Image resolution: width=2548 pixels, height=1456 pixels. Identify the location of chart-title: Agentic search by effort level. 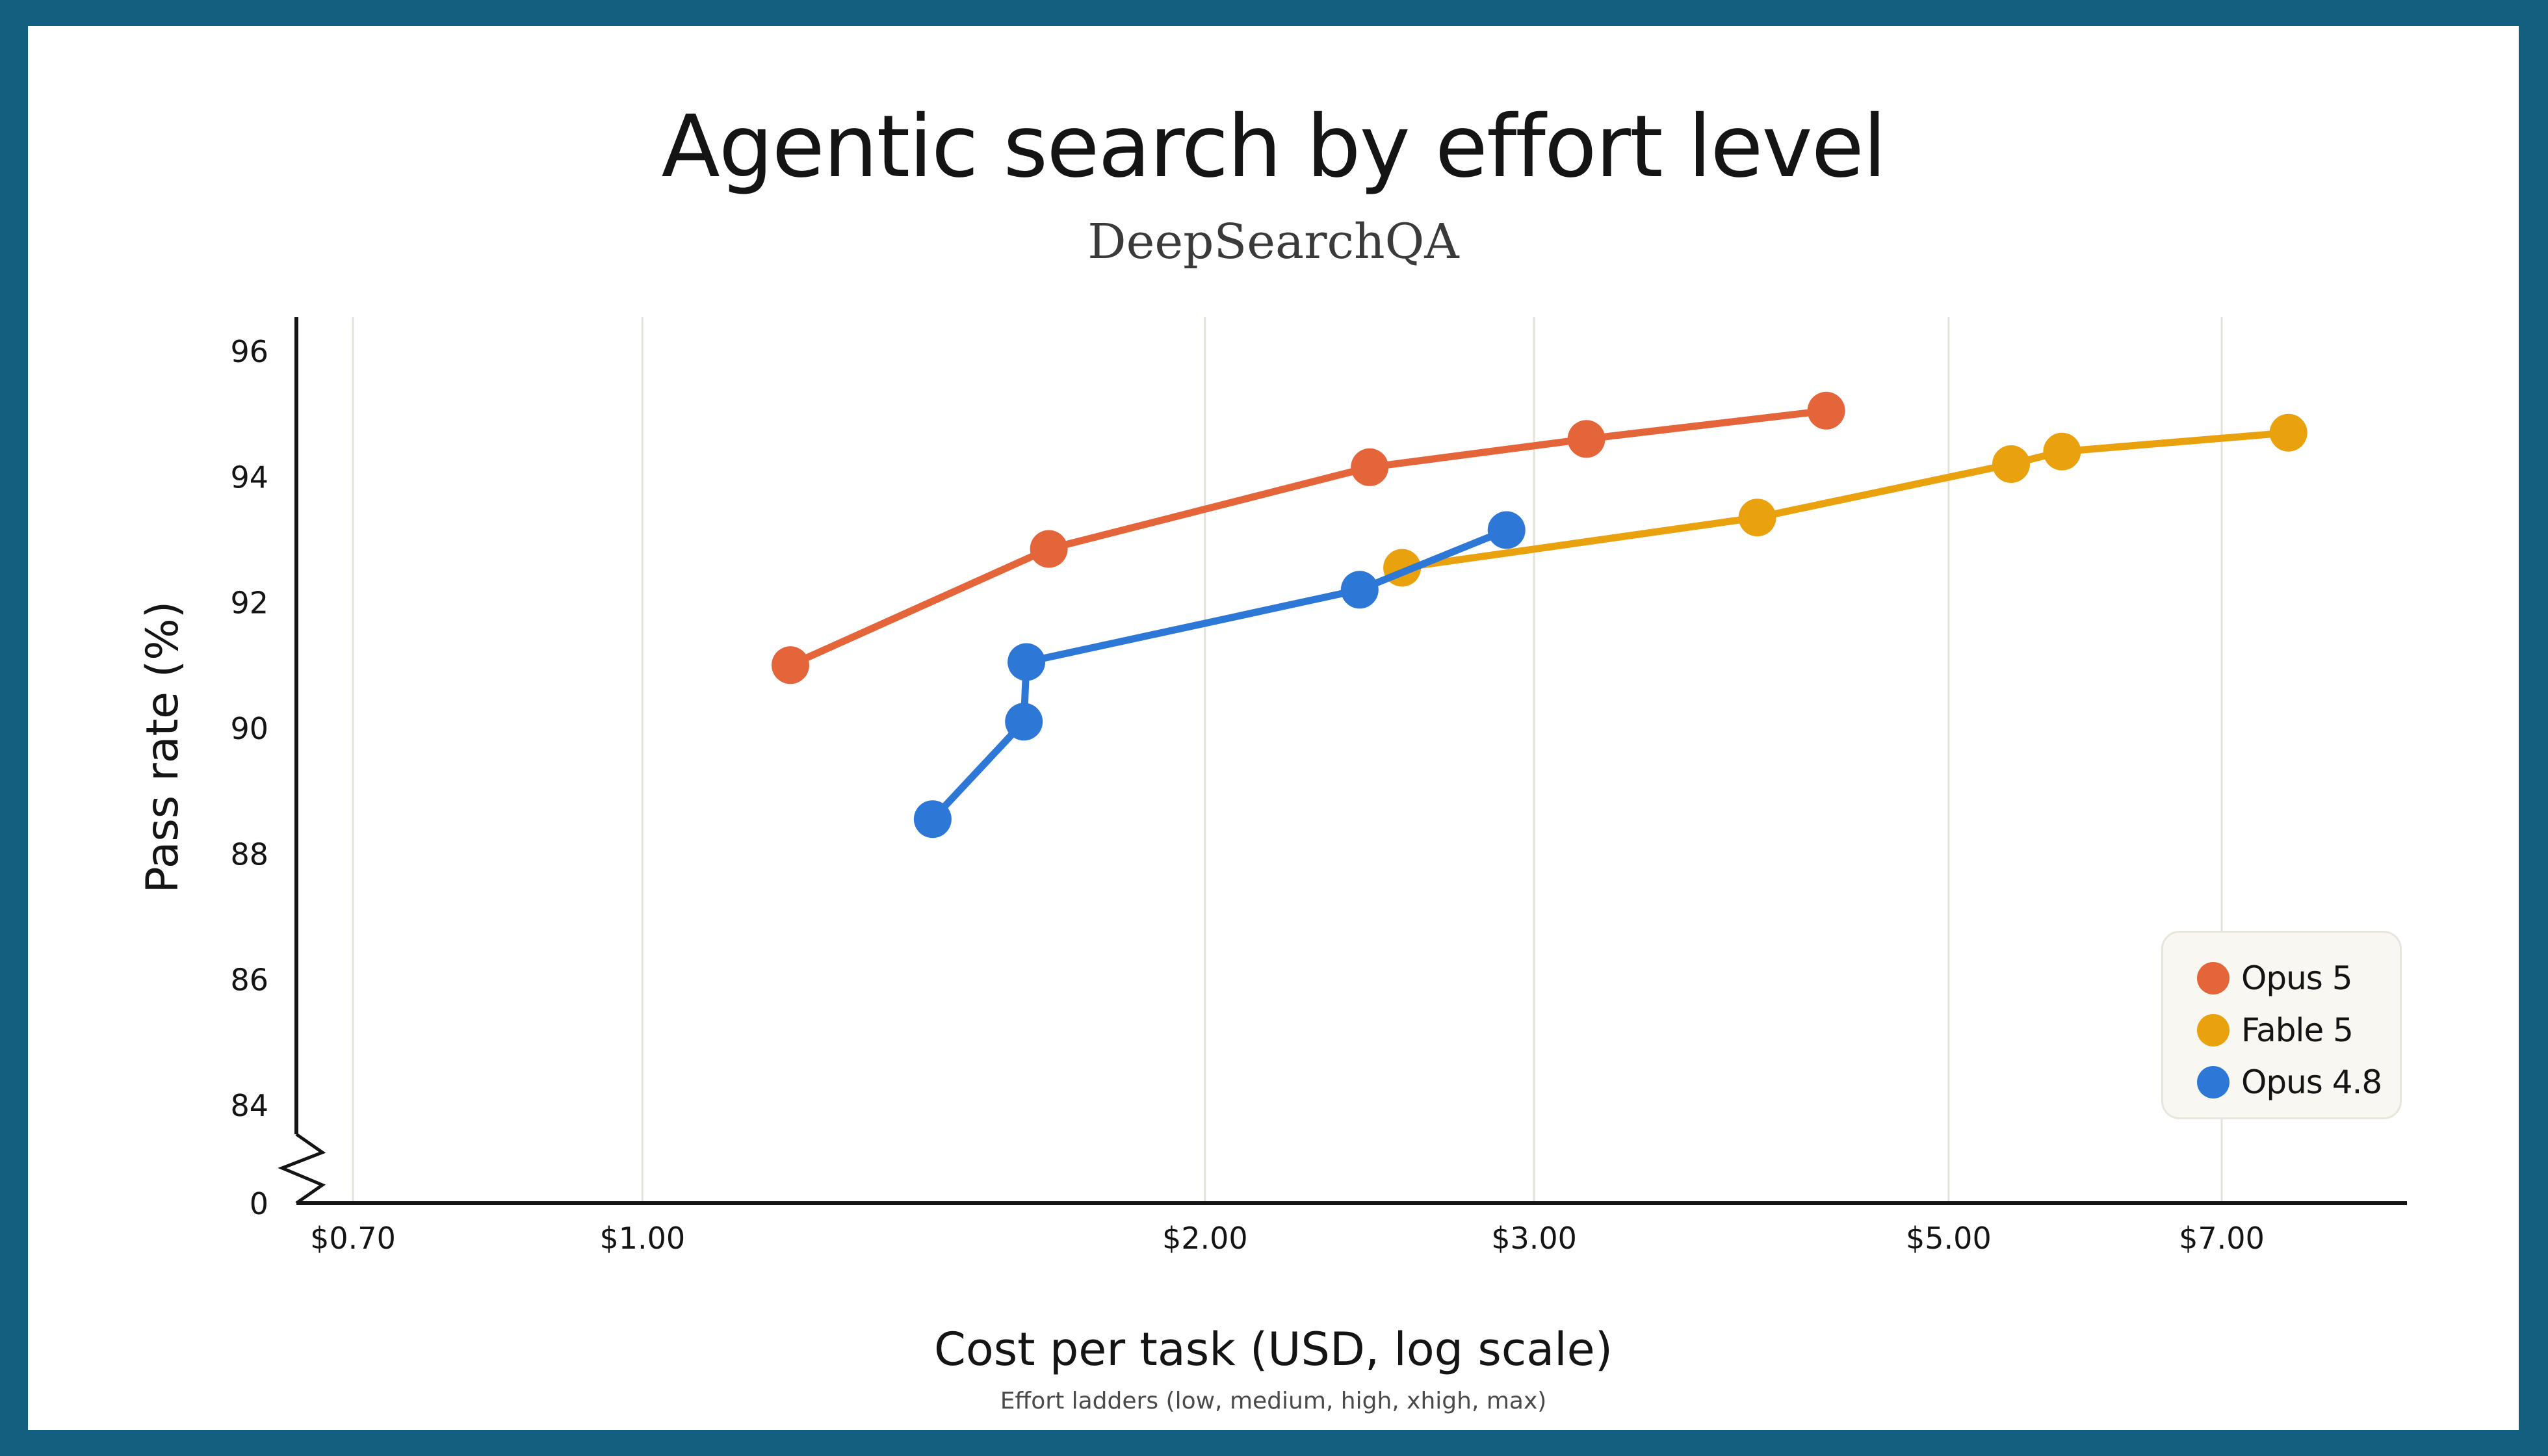
(1273, 147).